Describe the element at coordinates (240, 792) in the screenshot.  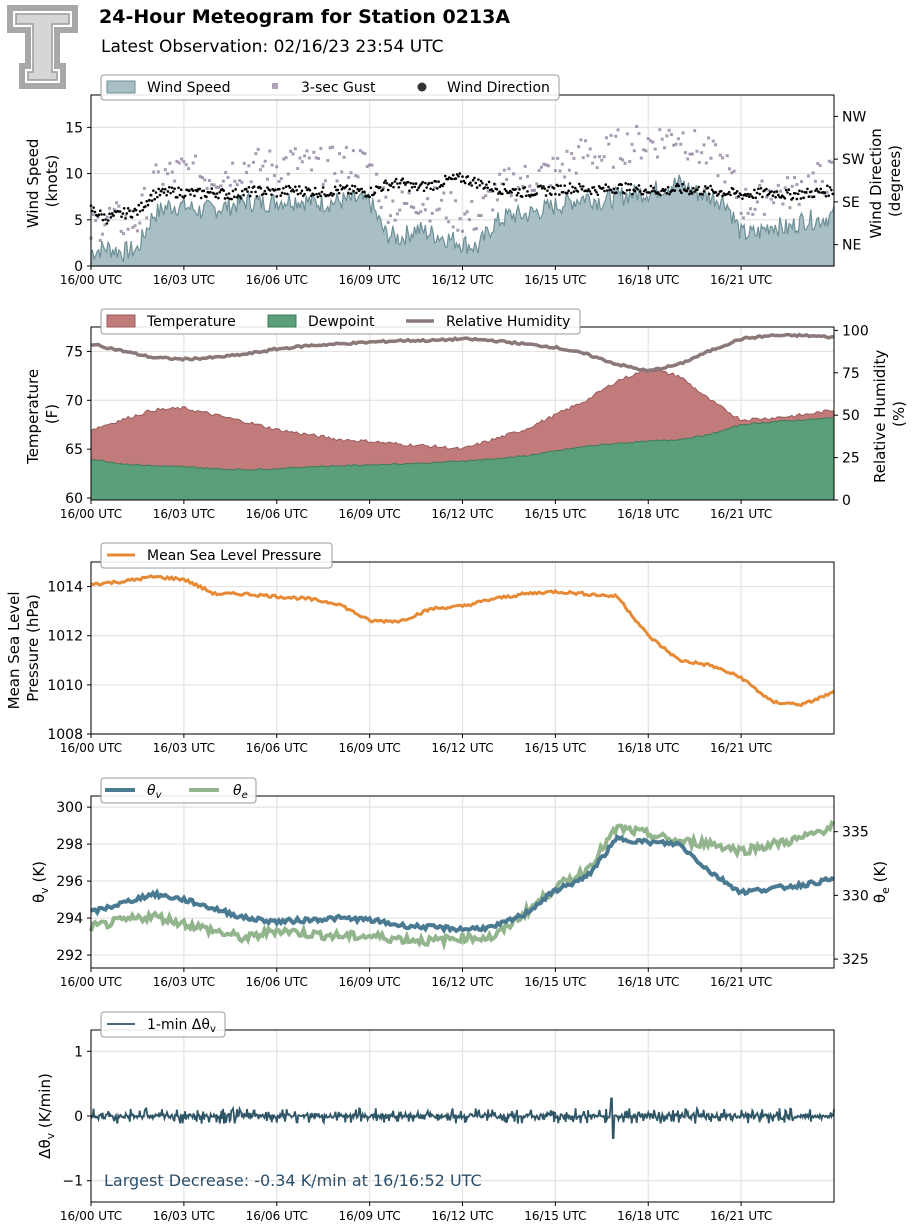
I see `legend-theta-e: θe` at that location.